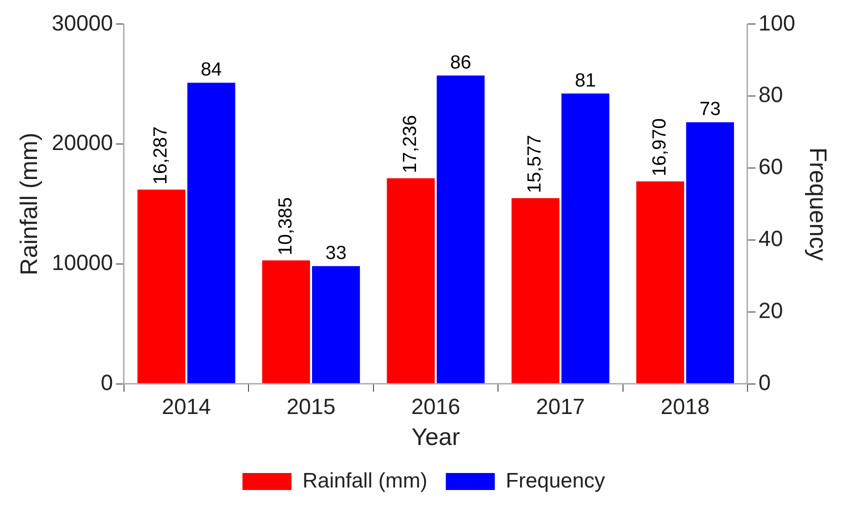 This screenshot has height=510, width=847. I want to click on x-axis-title: Year, so click(435, 438).